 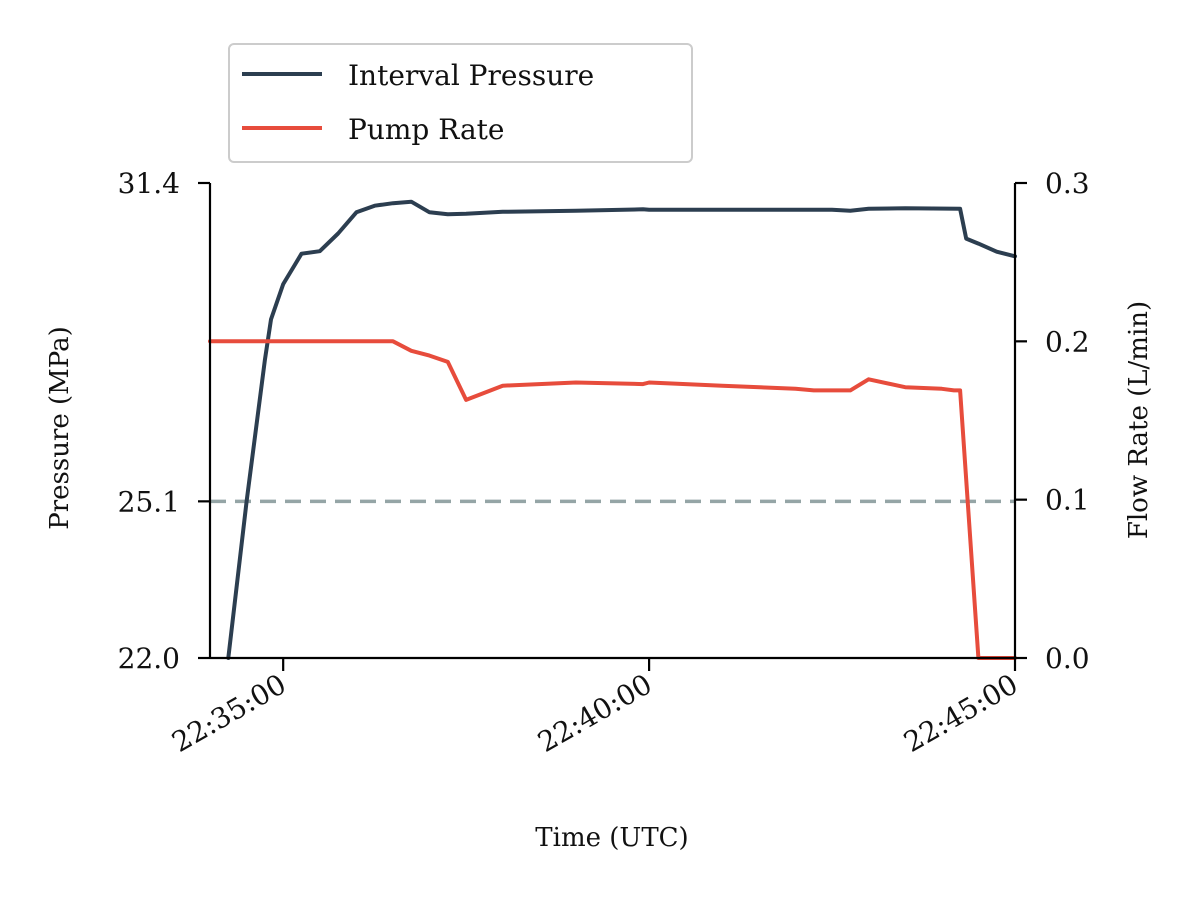 I want to click on x-tick-label: 22:45:00, so click(x=960, y=712).